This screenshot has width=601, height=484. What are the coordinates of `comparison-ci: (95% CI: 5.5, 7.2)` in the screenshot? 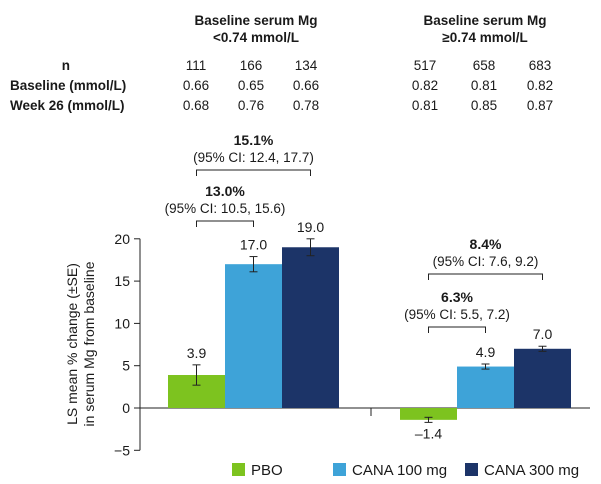 It's located at (457, 314).